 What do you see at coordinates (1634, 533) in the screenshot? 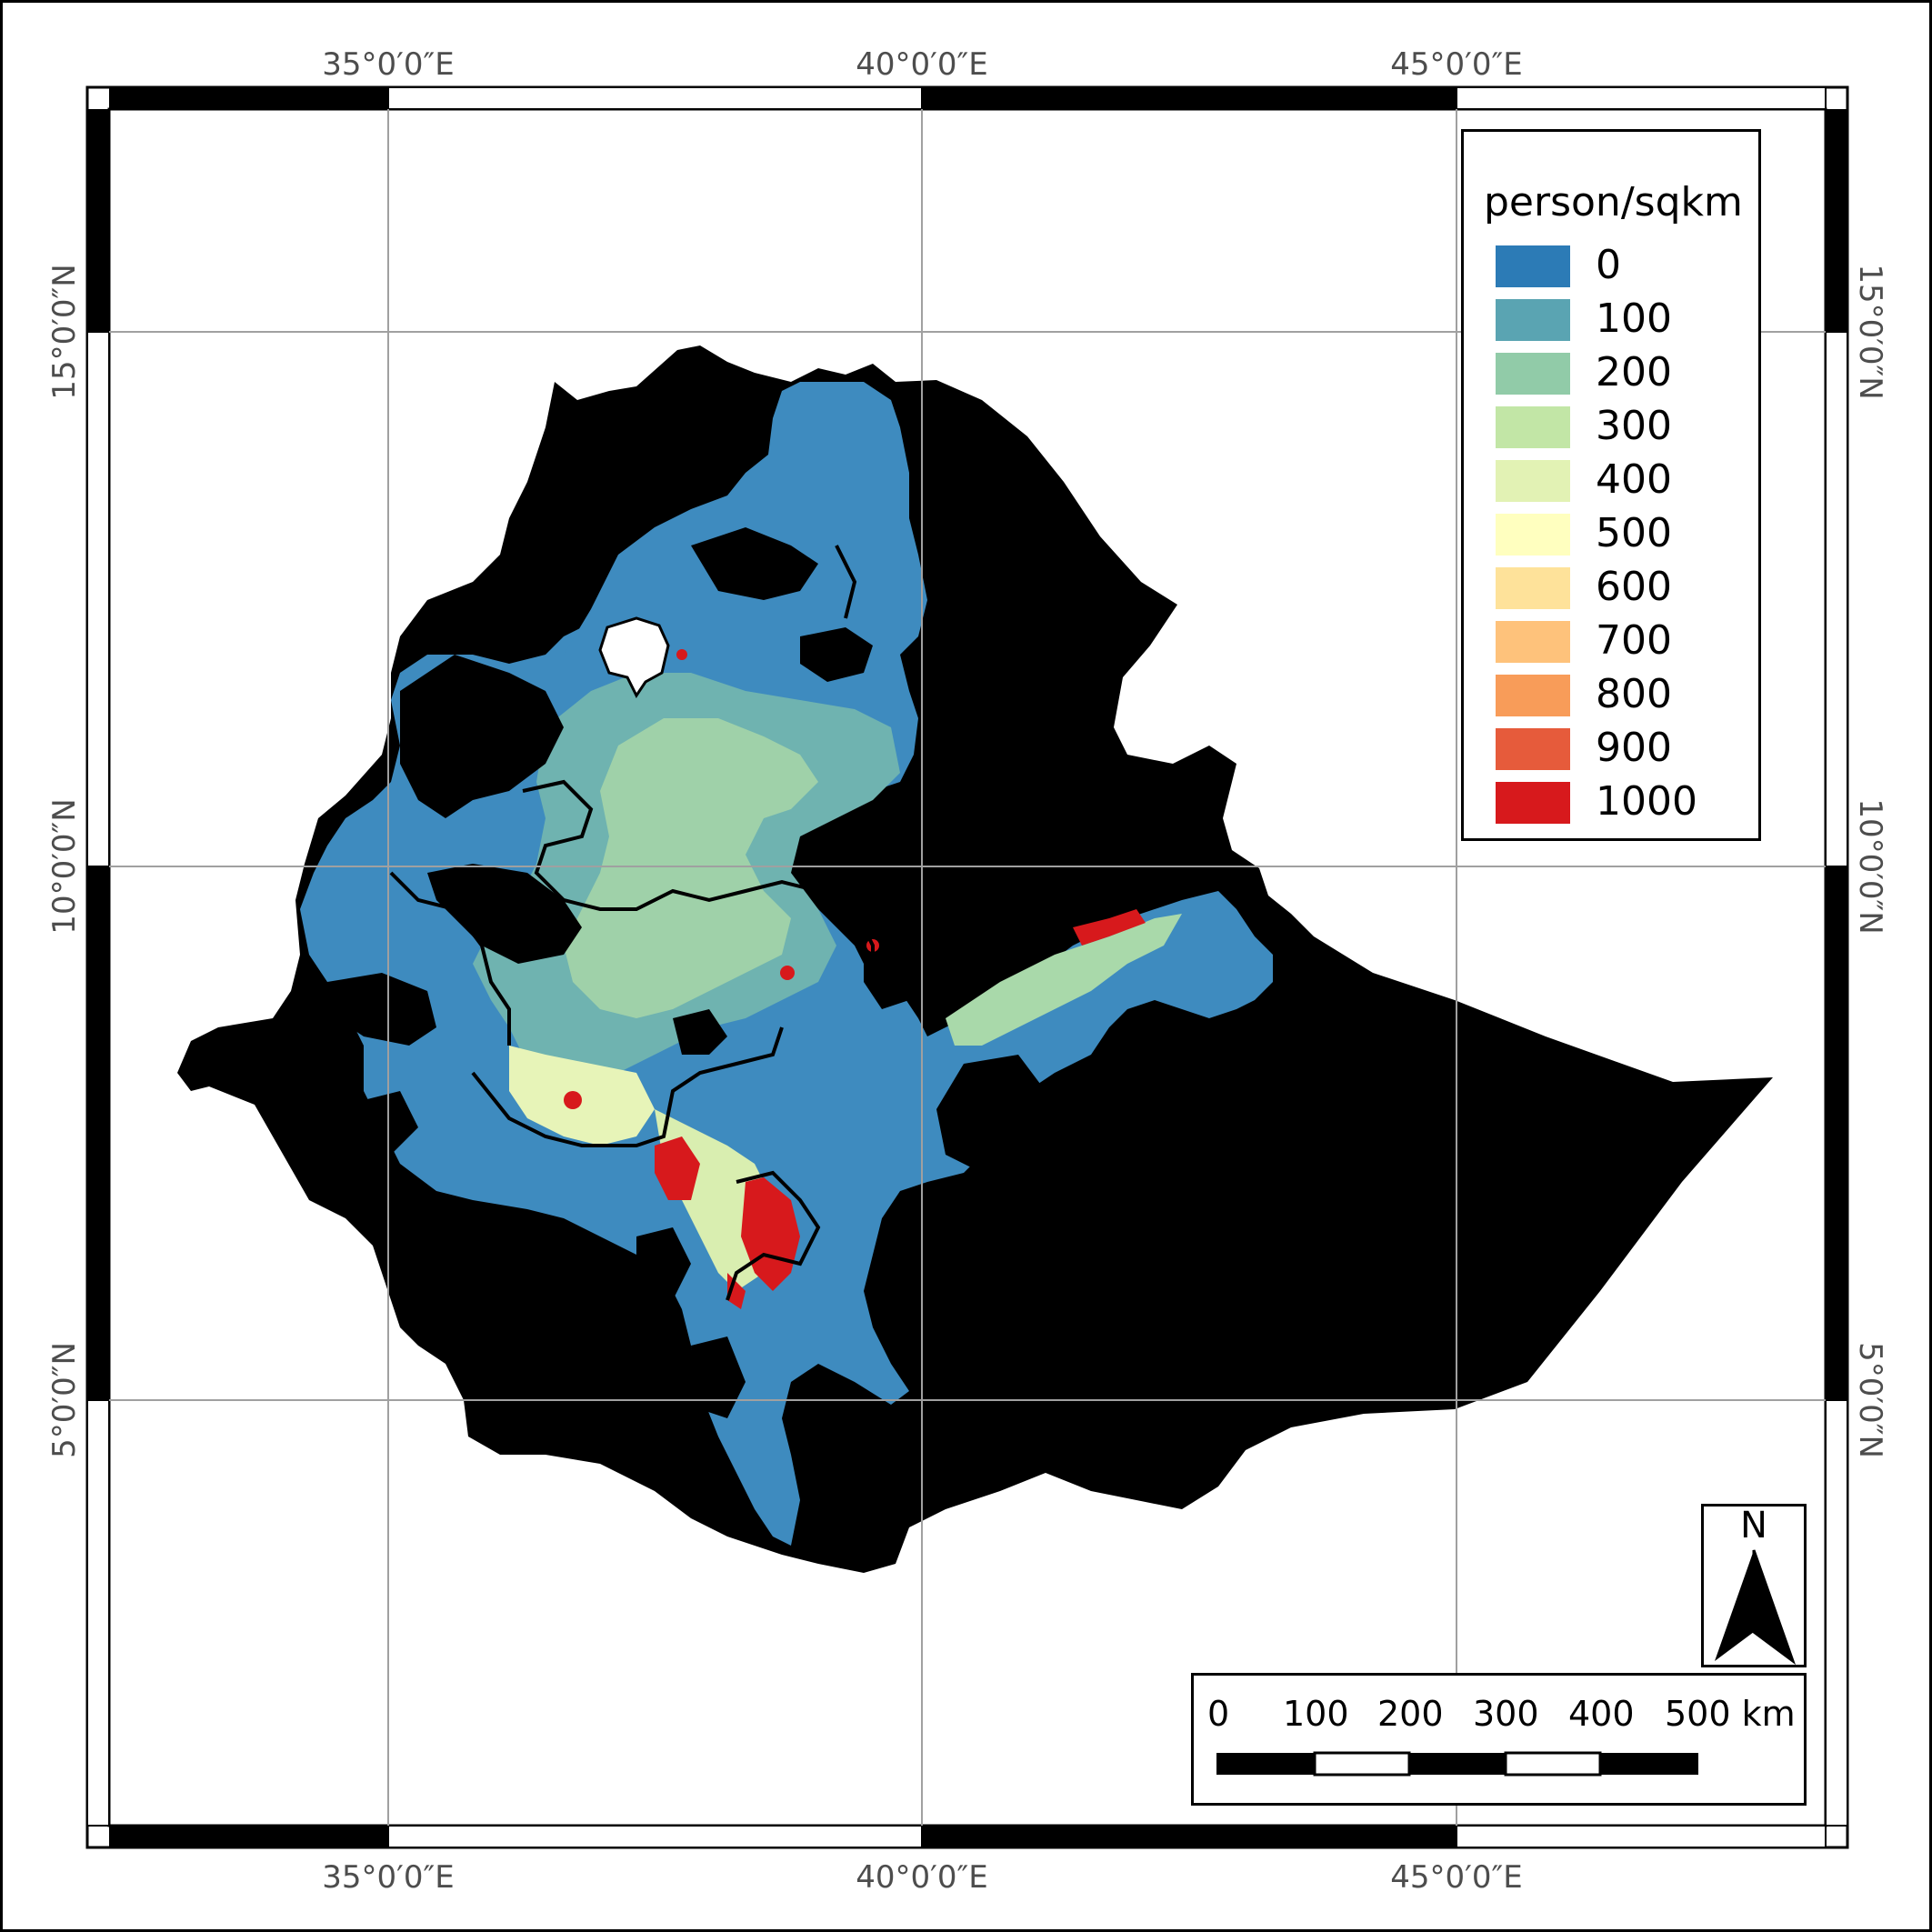
I see `legend-label: 500` at bounding box center [1634, 533].